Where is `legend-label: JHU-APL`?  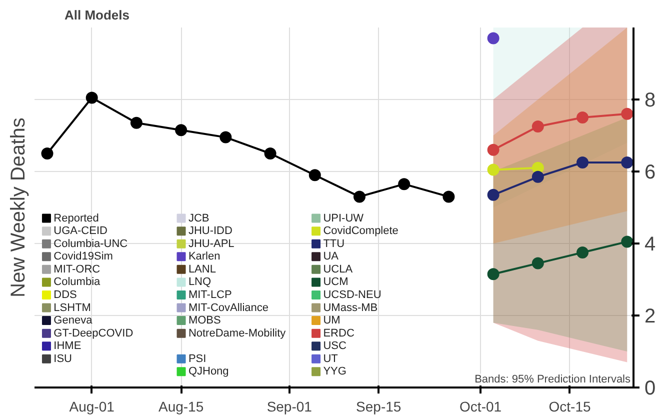
legend-label: JHU-APL is located at coordinates (211, 244).